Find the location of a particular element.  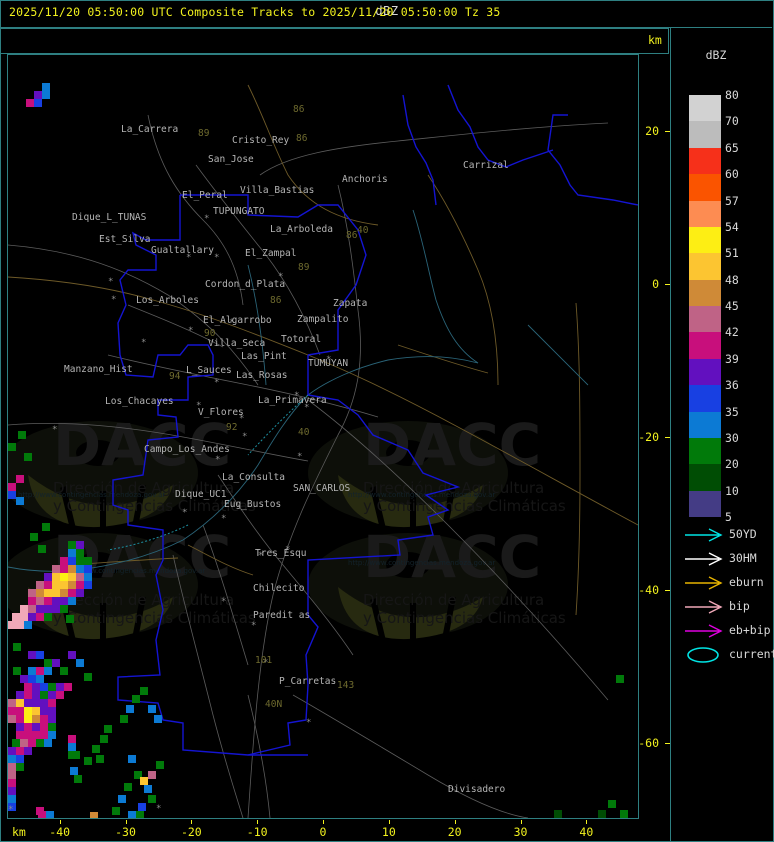

place-label: Dique_UC1 is located at coordinates (201, 494).